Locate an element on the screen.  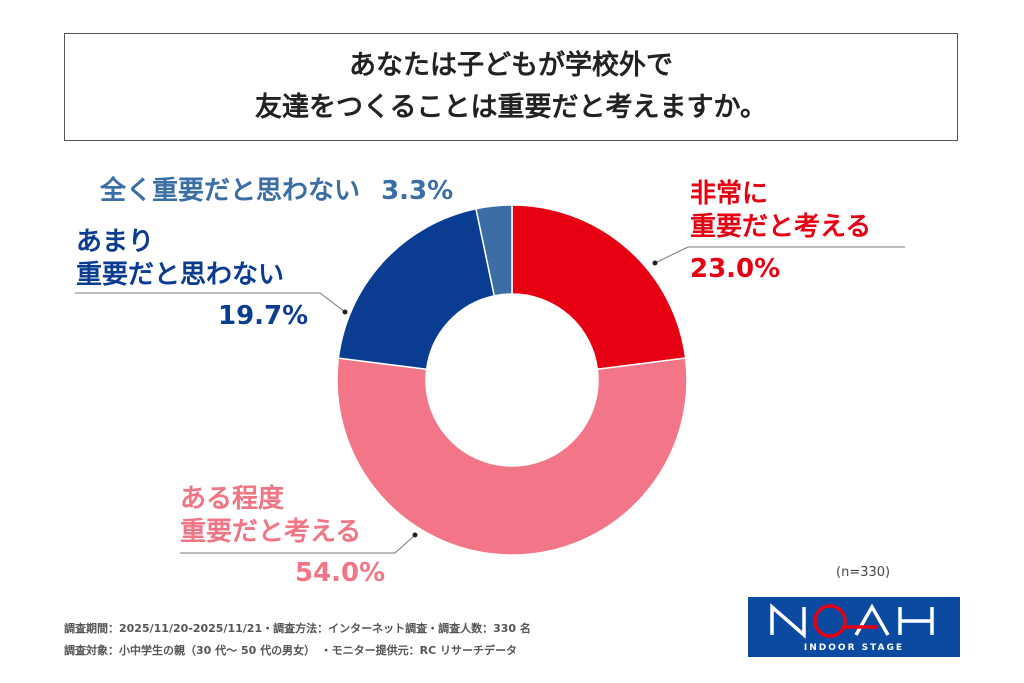
leader-line-very-important is located at coordinates (779, 255).